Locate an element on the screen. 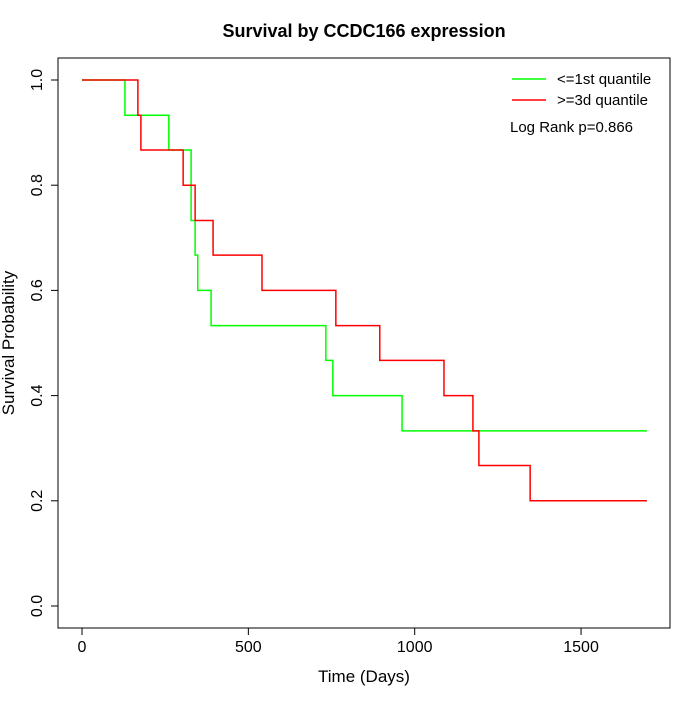 The height and width of the screenshot is (705, 700). log-rank-annotation: Log Rank p=0.866 is located at coordinates (571, 127).